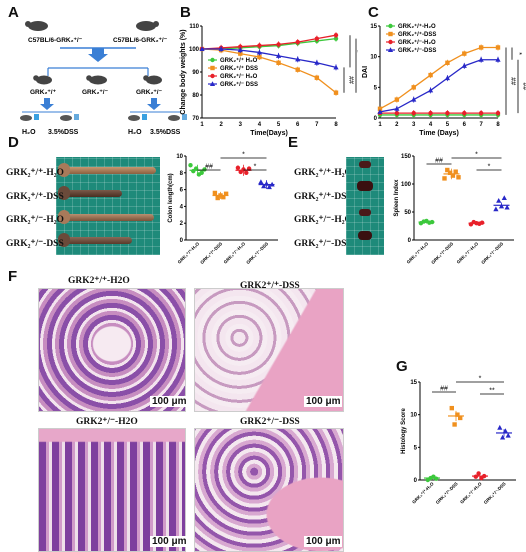  Describe the element at coordinates (195, 96) in the screenshot. I see `y-tick-label: 80` at that location.